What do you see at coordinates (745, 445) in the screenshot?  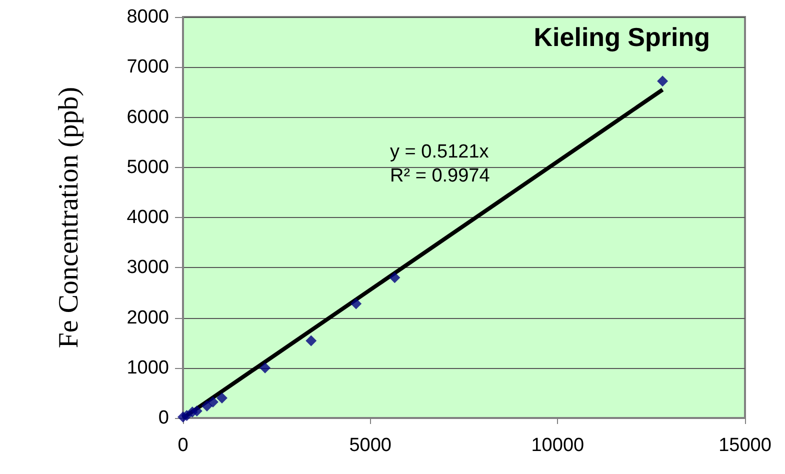 I see `x-tick-label: 15000` at bounding box center [745, 445].